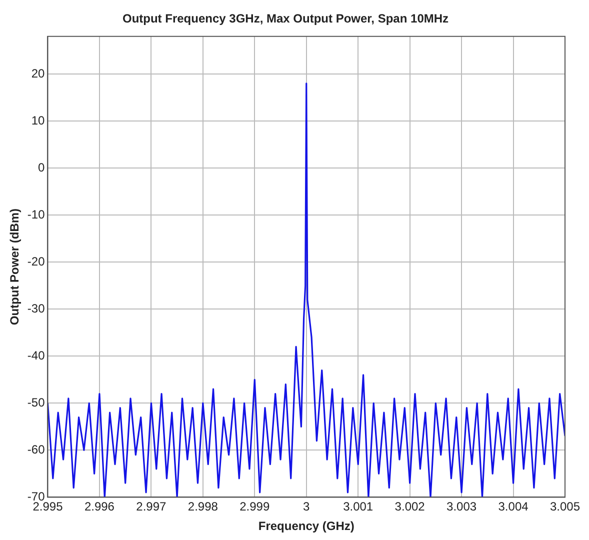 The image size is (589, 540). I want to click on x-tick-label: 3, so click(306, 507).